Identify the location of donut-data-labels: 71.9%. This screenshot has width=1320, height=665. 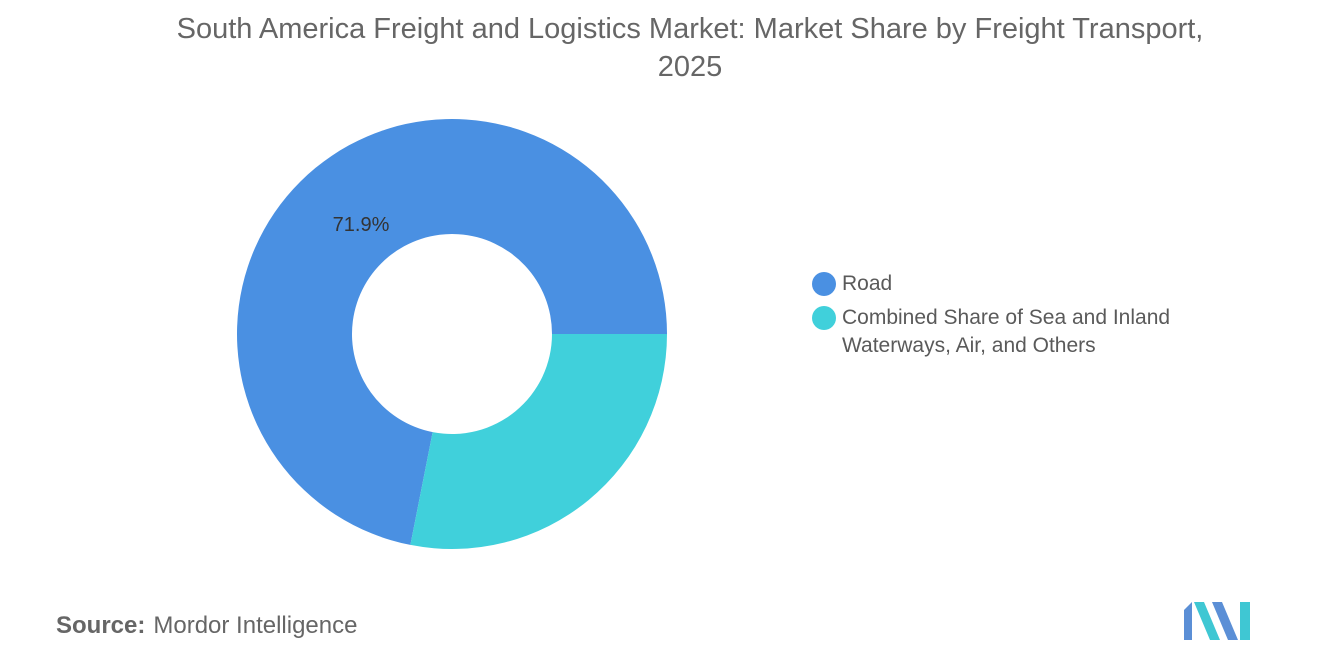
(361, 225).